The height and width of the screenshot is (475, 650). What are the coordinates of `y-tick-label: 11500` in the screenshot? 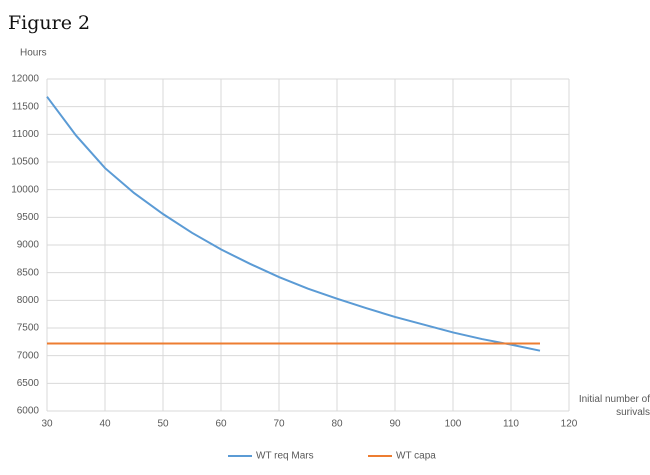 It's located at (26, 106).